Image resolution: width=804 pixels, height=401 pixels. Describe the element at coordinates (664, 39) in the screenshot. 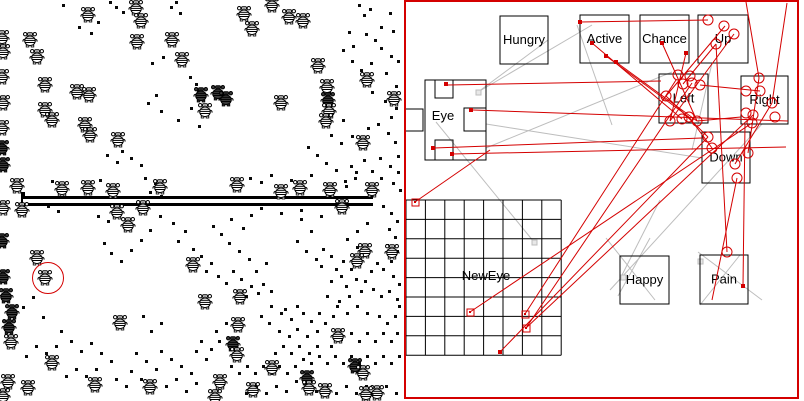

I see `node-box-chance` at that location.